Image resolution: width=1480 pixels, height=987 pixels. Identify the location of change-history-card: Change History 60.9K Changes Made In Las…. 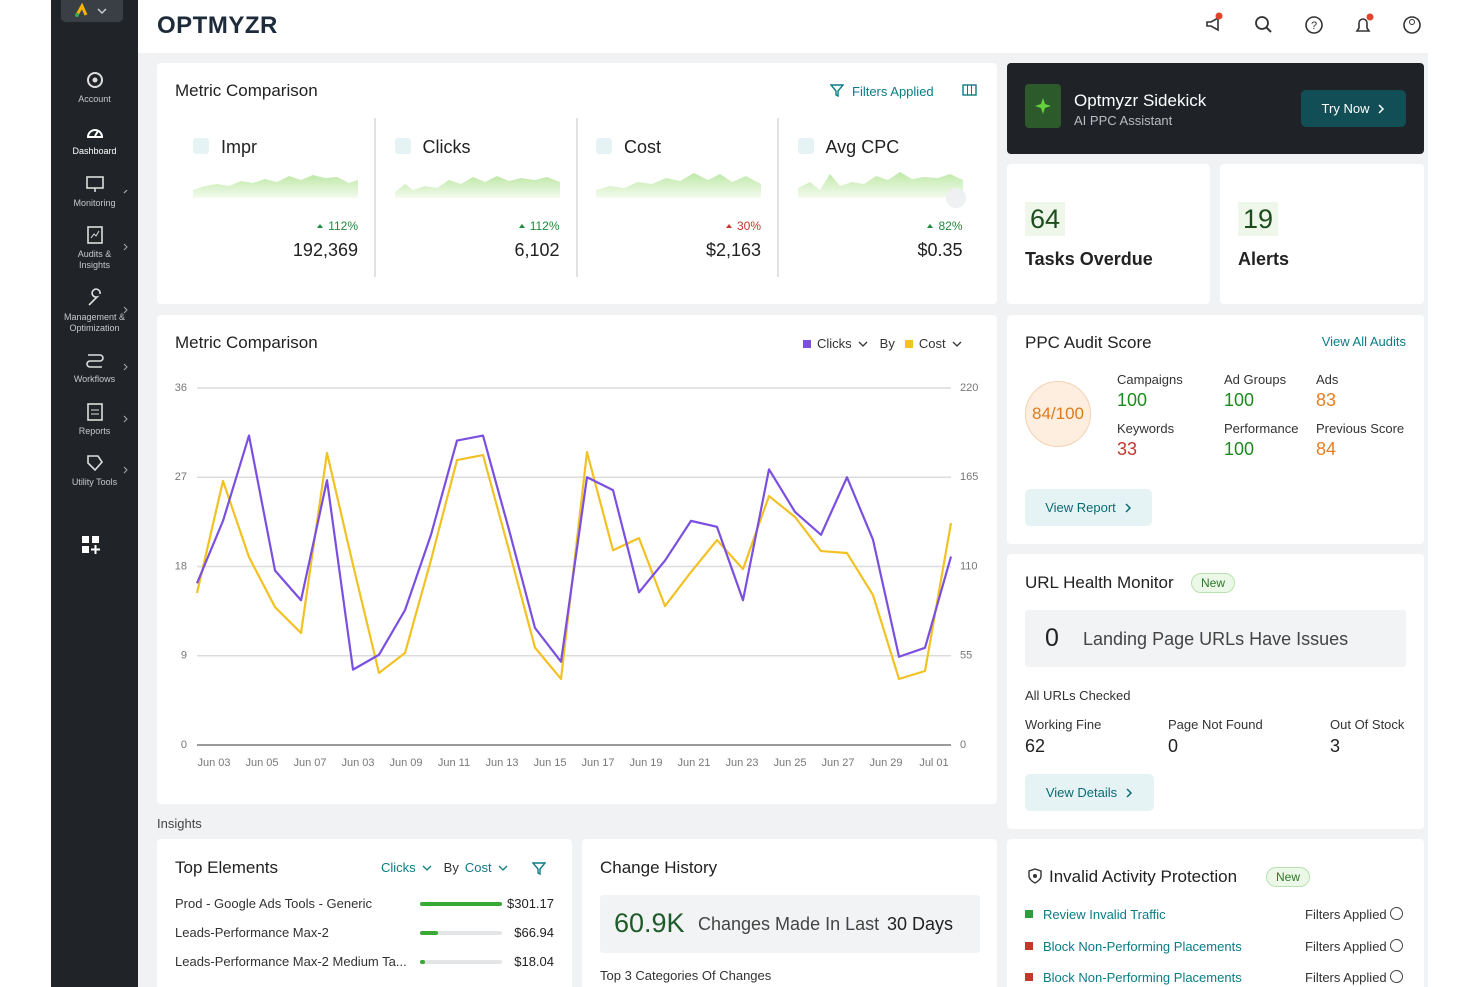
(789, 913).